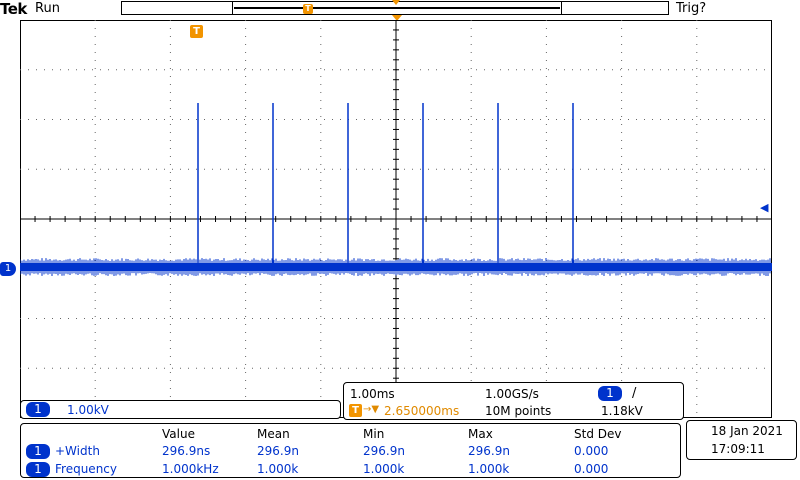 The width and height of the screenshot is (800, 480). I want to click on trigger-position-arrow-icon, so click(397, 18).